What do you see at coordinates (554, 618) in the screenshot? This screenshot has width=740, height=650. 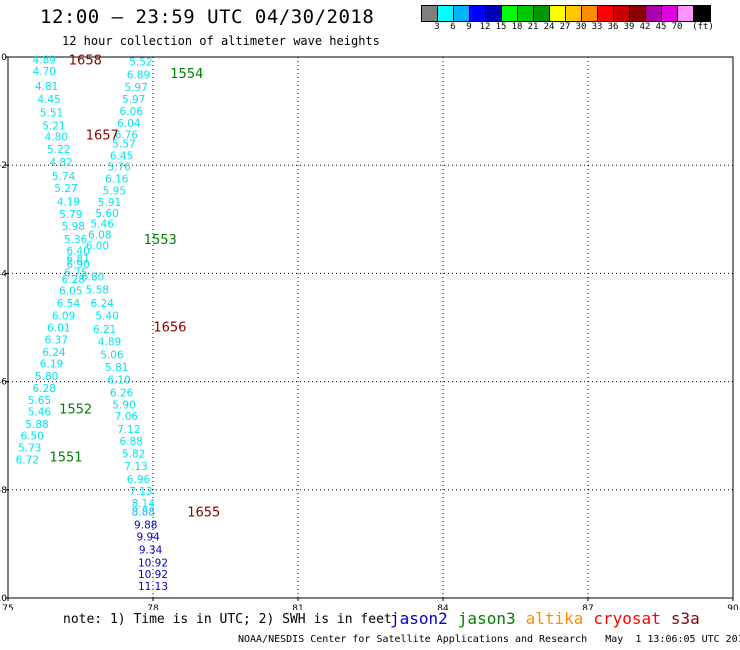 I see `legend-altika: altika` at bounding box center [554, 618].